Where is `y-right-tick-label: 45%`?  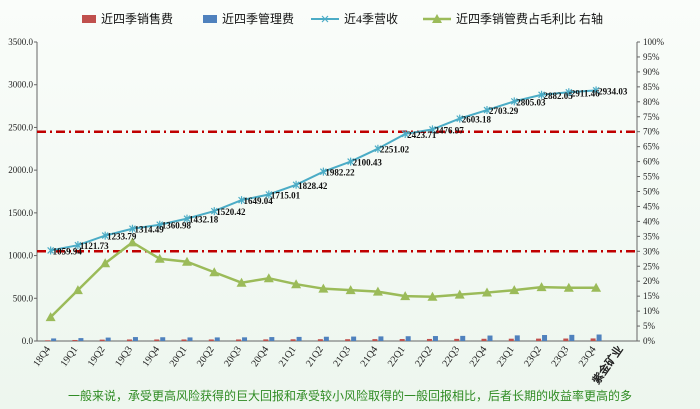
y-right-tick-label: 45% is located at coordinates (651, 206).